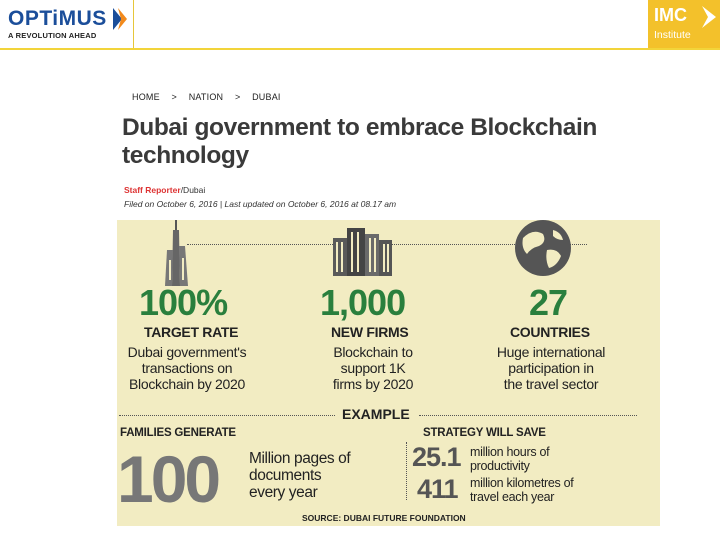 Image resolution: width=720 pixels, height=536 pixels. I want to click on stat-label-countries: COUNTRIES, so click(550, 332).